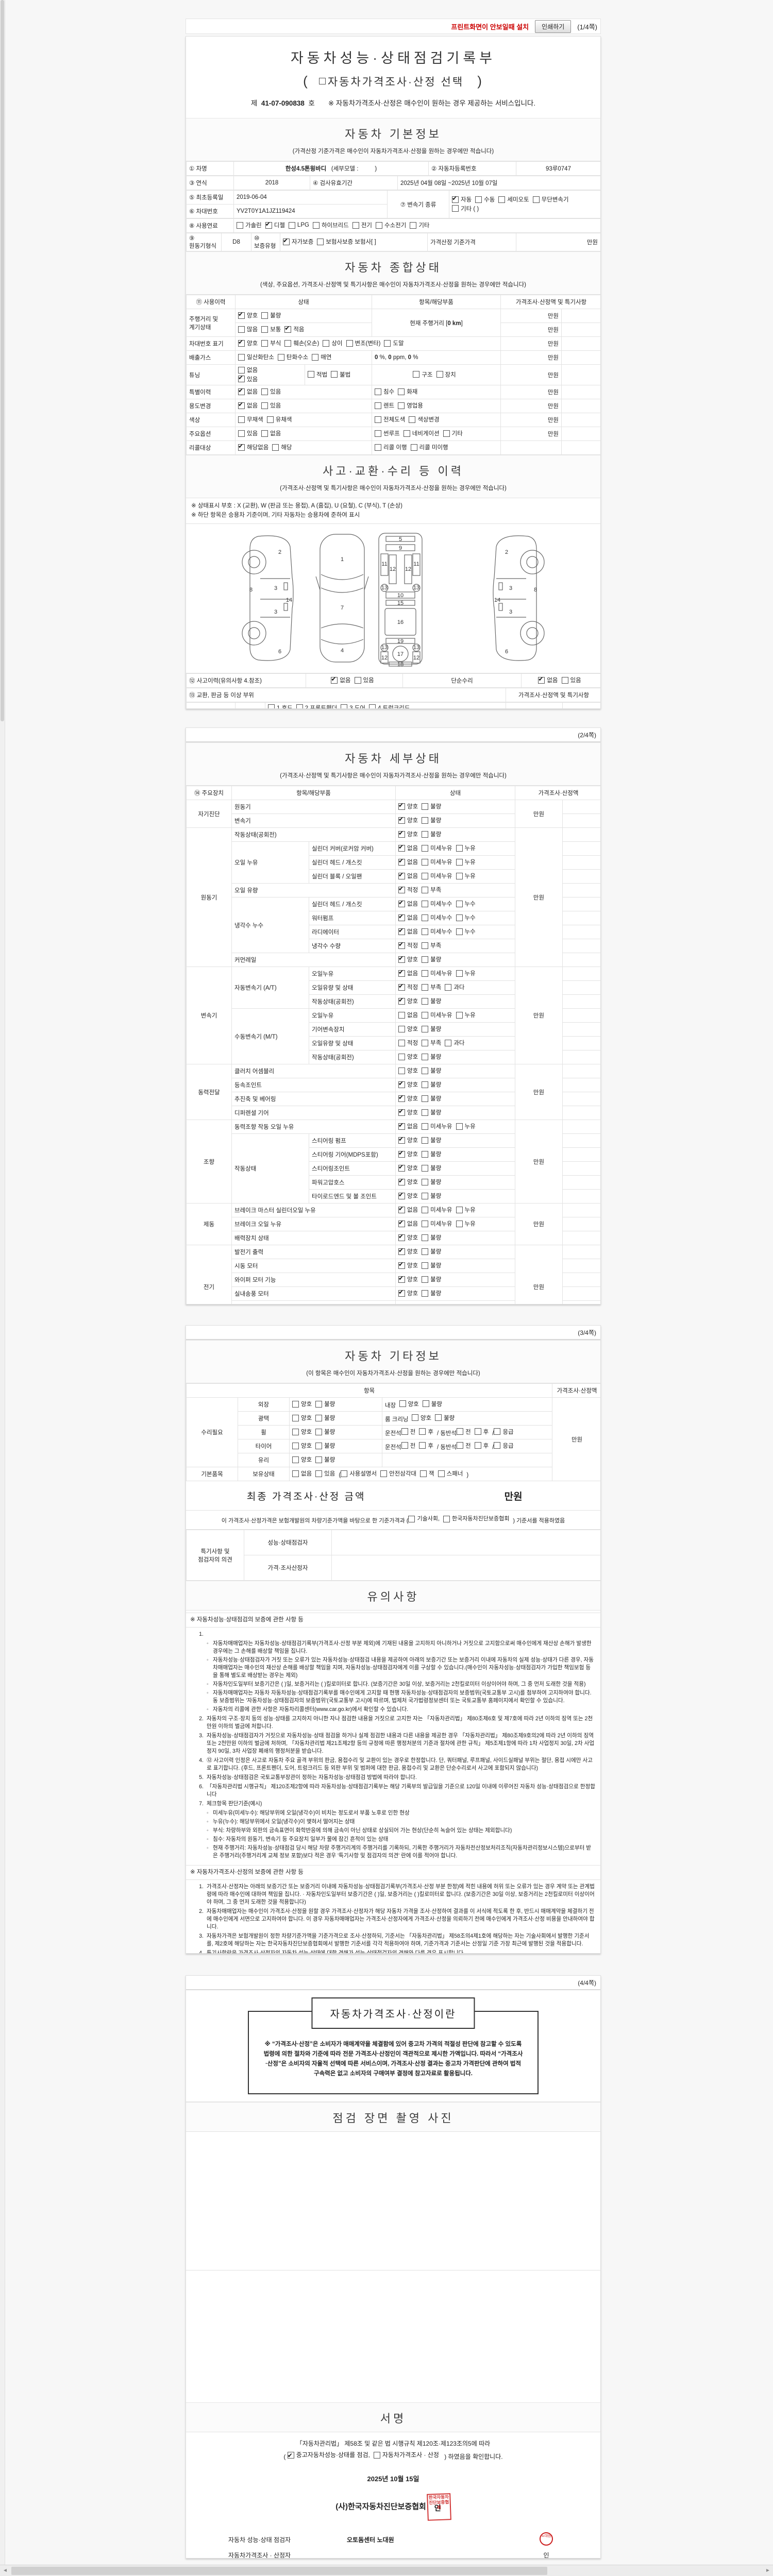 Image resolution: width=773 pixels, height=2576 pixels. Describe the element at coordinates (363, 343) in the screenshot. I see `checkbox-option: 변조(변타)` at that location.